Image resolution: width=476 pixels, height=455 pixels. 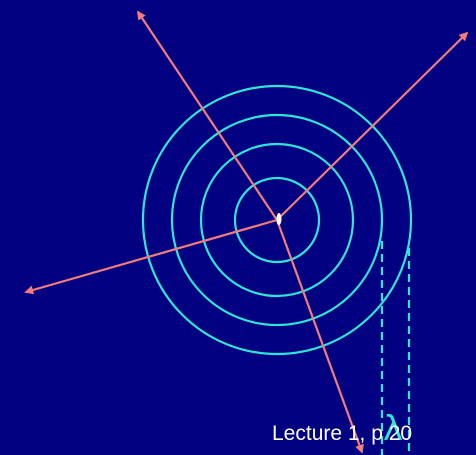 I want to click on wavelength-marker, so click(x=395, y=348).